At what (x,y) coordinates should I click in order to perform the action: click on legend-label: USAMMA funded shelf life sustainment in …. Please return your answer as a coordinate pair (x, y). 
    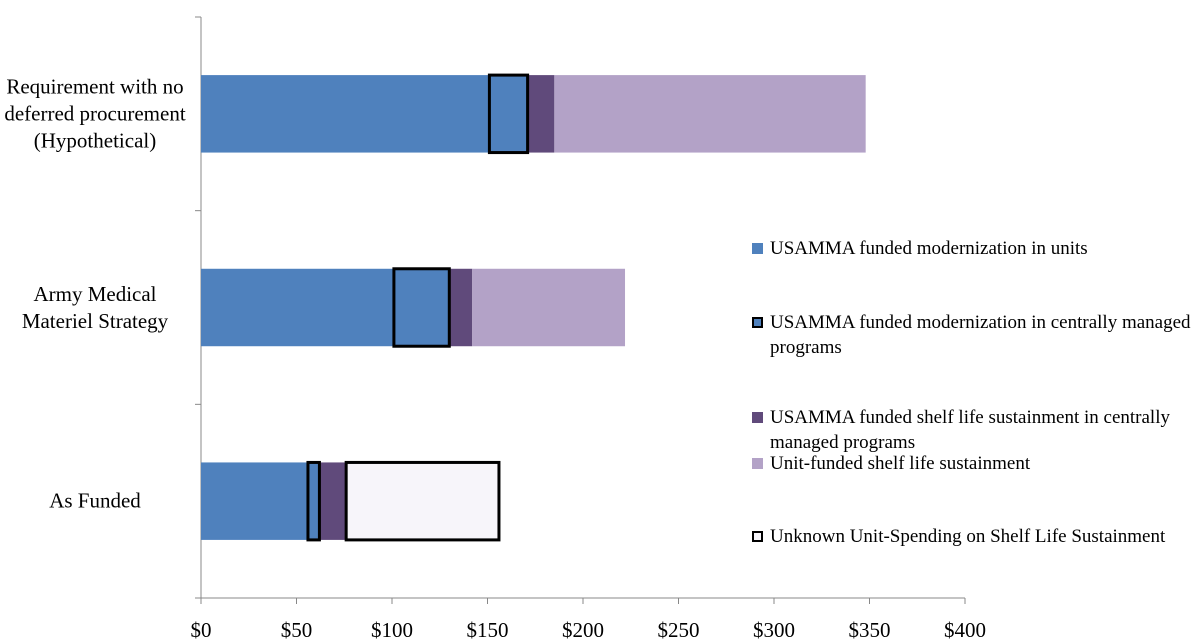
    Looking at the image, I should click on (970, 430).